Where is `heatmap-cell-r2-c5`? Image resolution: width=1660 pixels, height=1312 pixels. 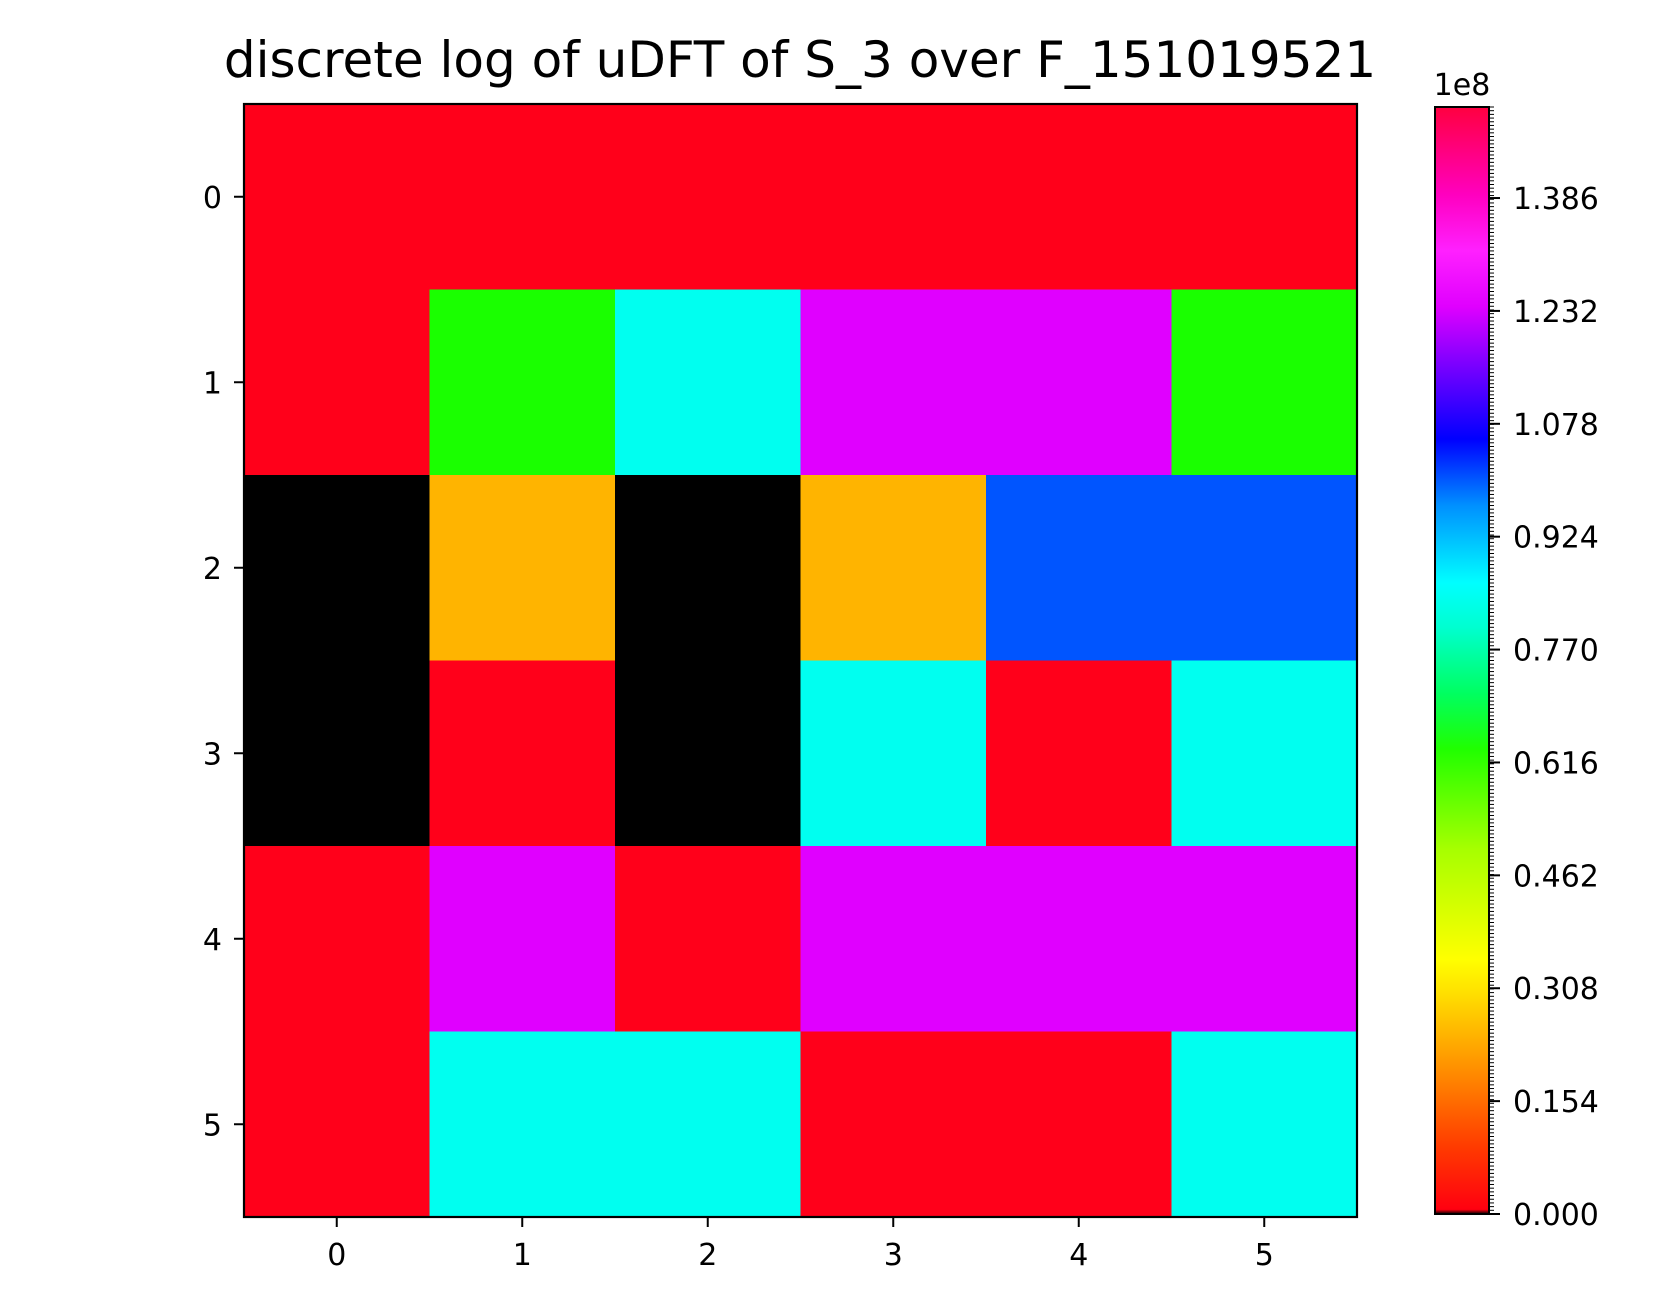
heatmap-cell-r2-c5 is located at coordinates (1264, 568).